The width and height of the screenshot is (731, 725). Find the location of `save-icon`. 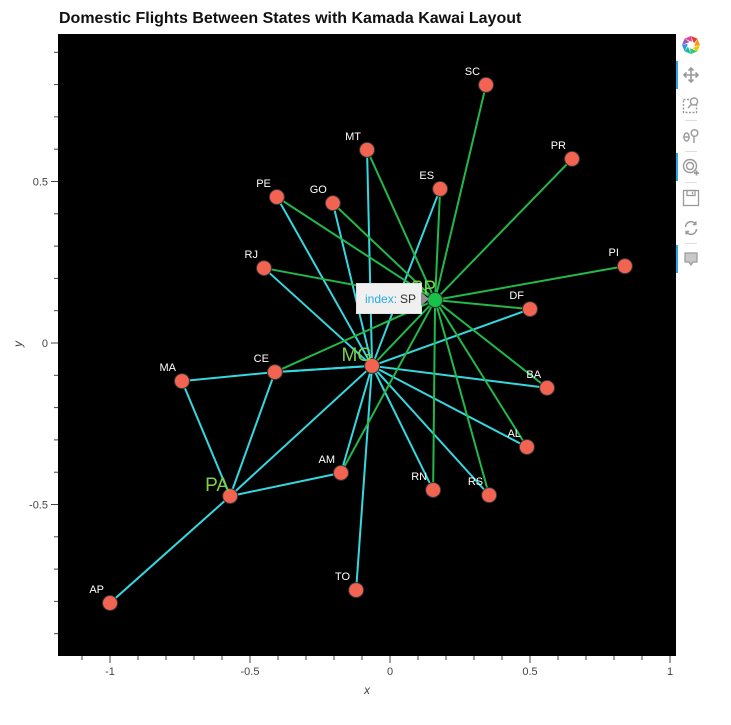

save-icon is located at coordinates (691, 198).